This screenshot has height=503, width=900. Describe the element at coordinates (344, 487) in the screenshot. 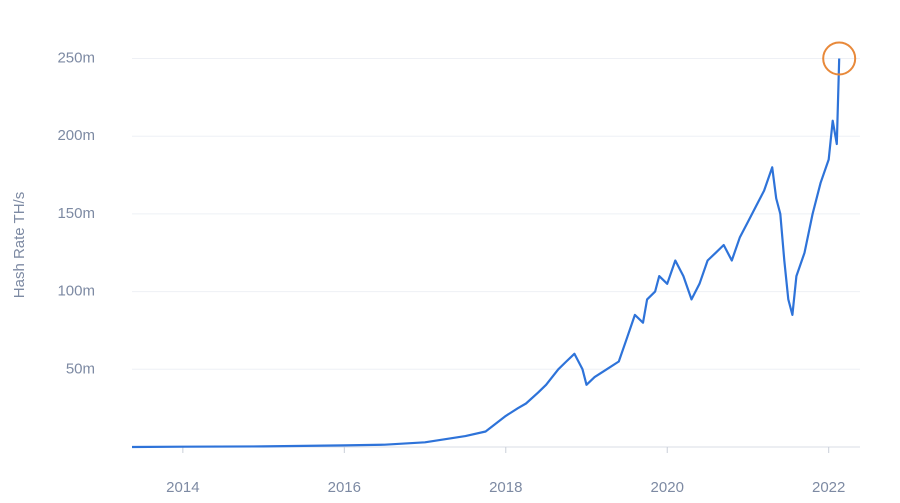

I see `x-tick-label: 2016` at that location.